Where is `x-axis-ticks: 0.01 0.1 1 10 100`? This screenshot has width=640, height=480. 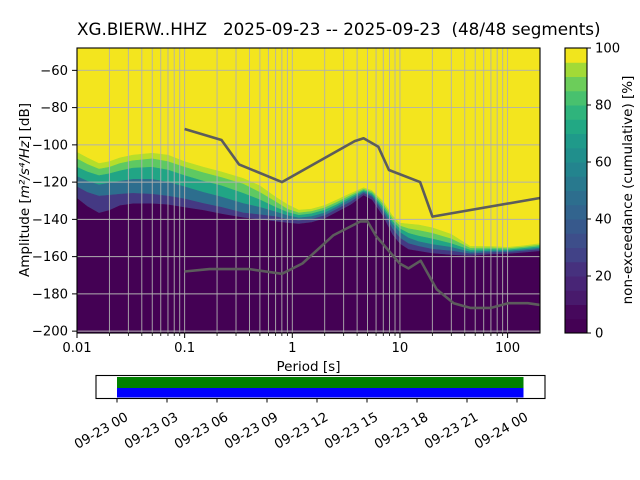 x-axis-ticks: 0.01 0.1 1 10 100 is located at coordinates (291, 344).